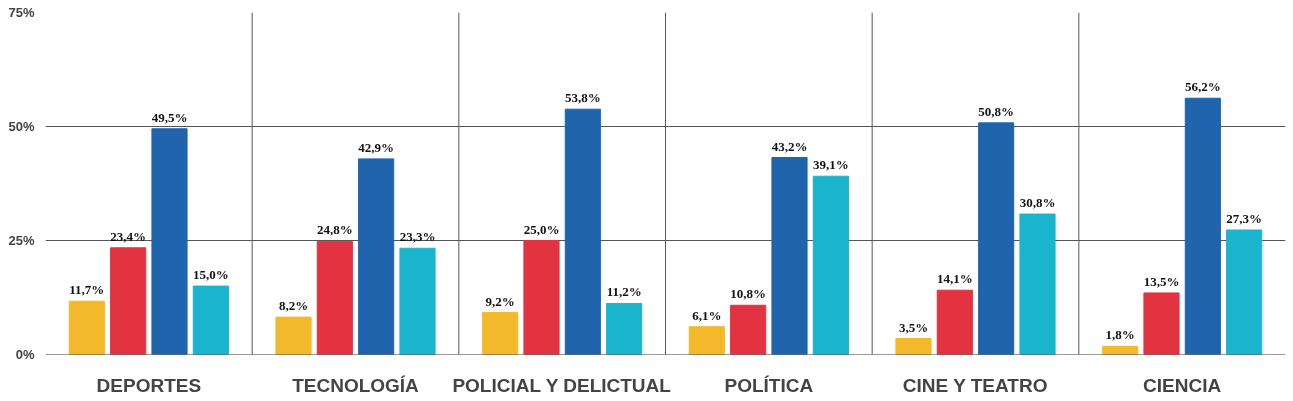 Image resolution: width=1293 pixels, height=401 pixels. Describe the element at coordinates (1037, 203) in the screenshot. I see `data-label: 30,8%` at that location.